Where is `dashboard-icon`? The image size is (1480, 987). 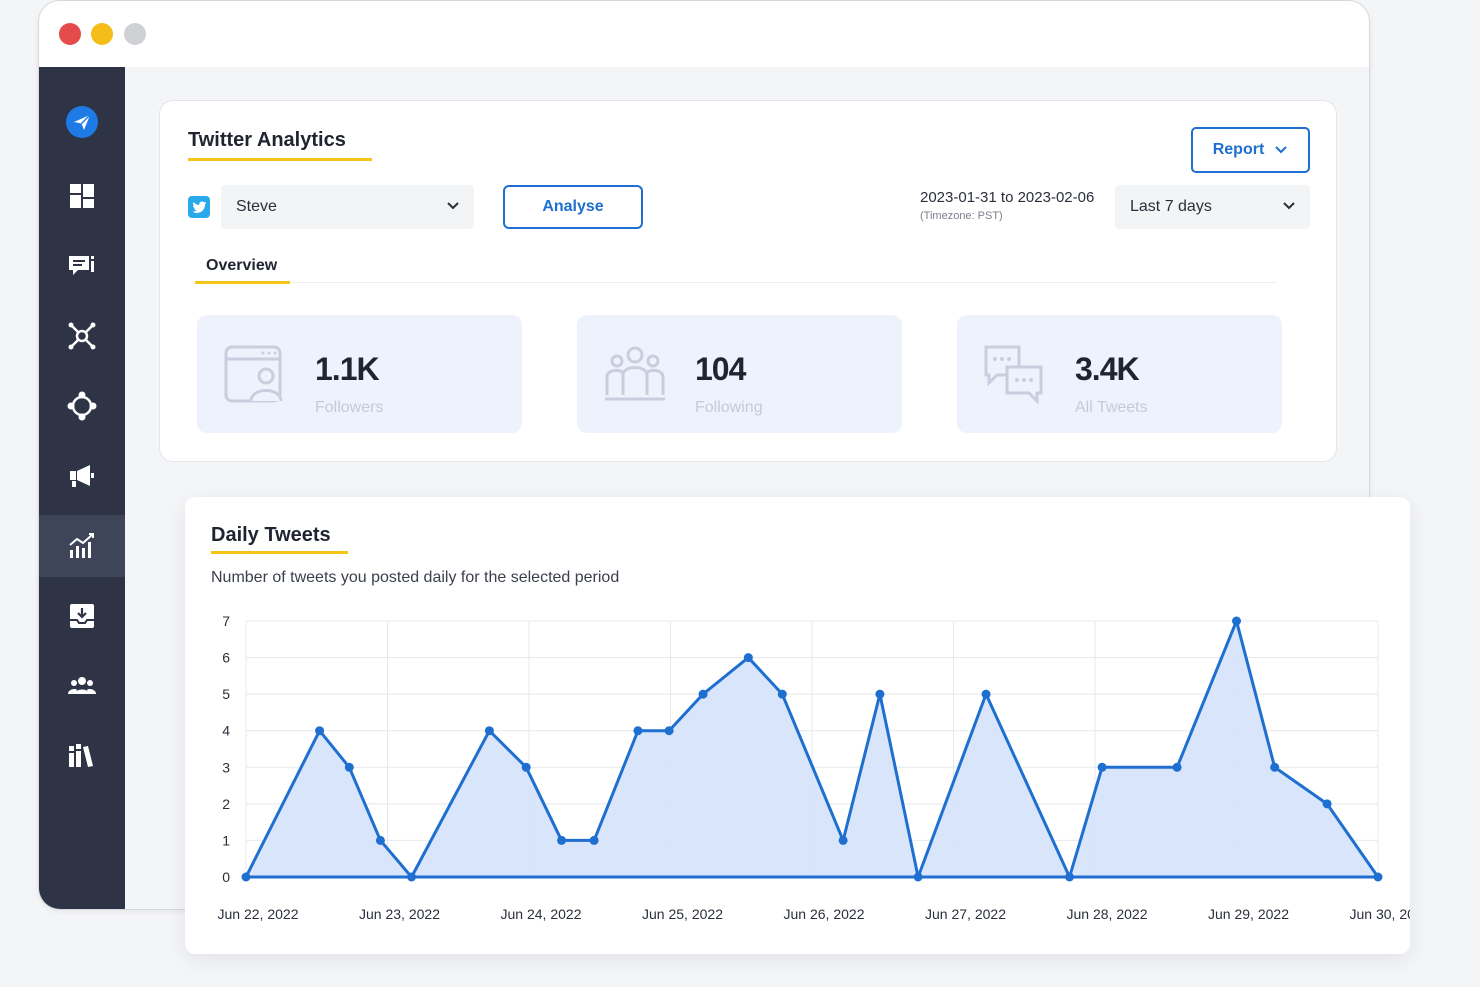
dashboard-icon is located at coordinates (82, 196).